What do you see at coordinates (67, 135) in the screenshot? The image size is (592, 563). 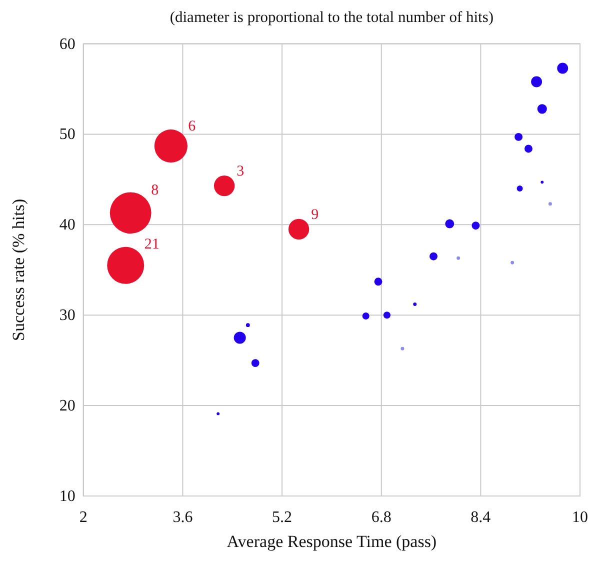 I see `y-tick-label: 50` at bounding box center [67, 135].